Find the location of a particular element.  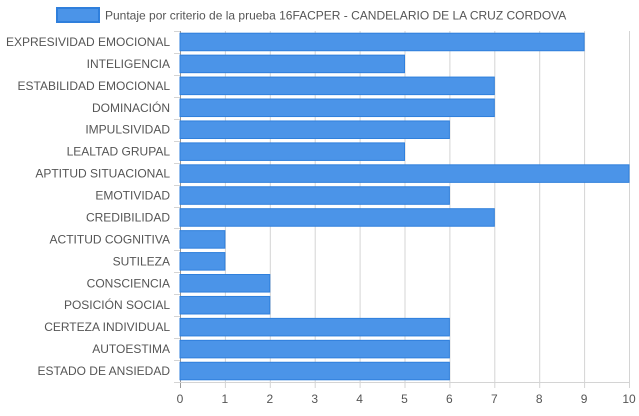

x-tick-label: 3 is located at coordinates (314, 399).